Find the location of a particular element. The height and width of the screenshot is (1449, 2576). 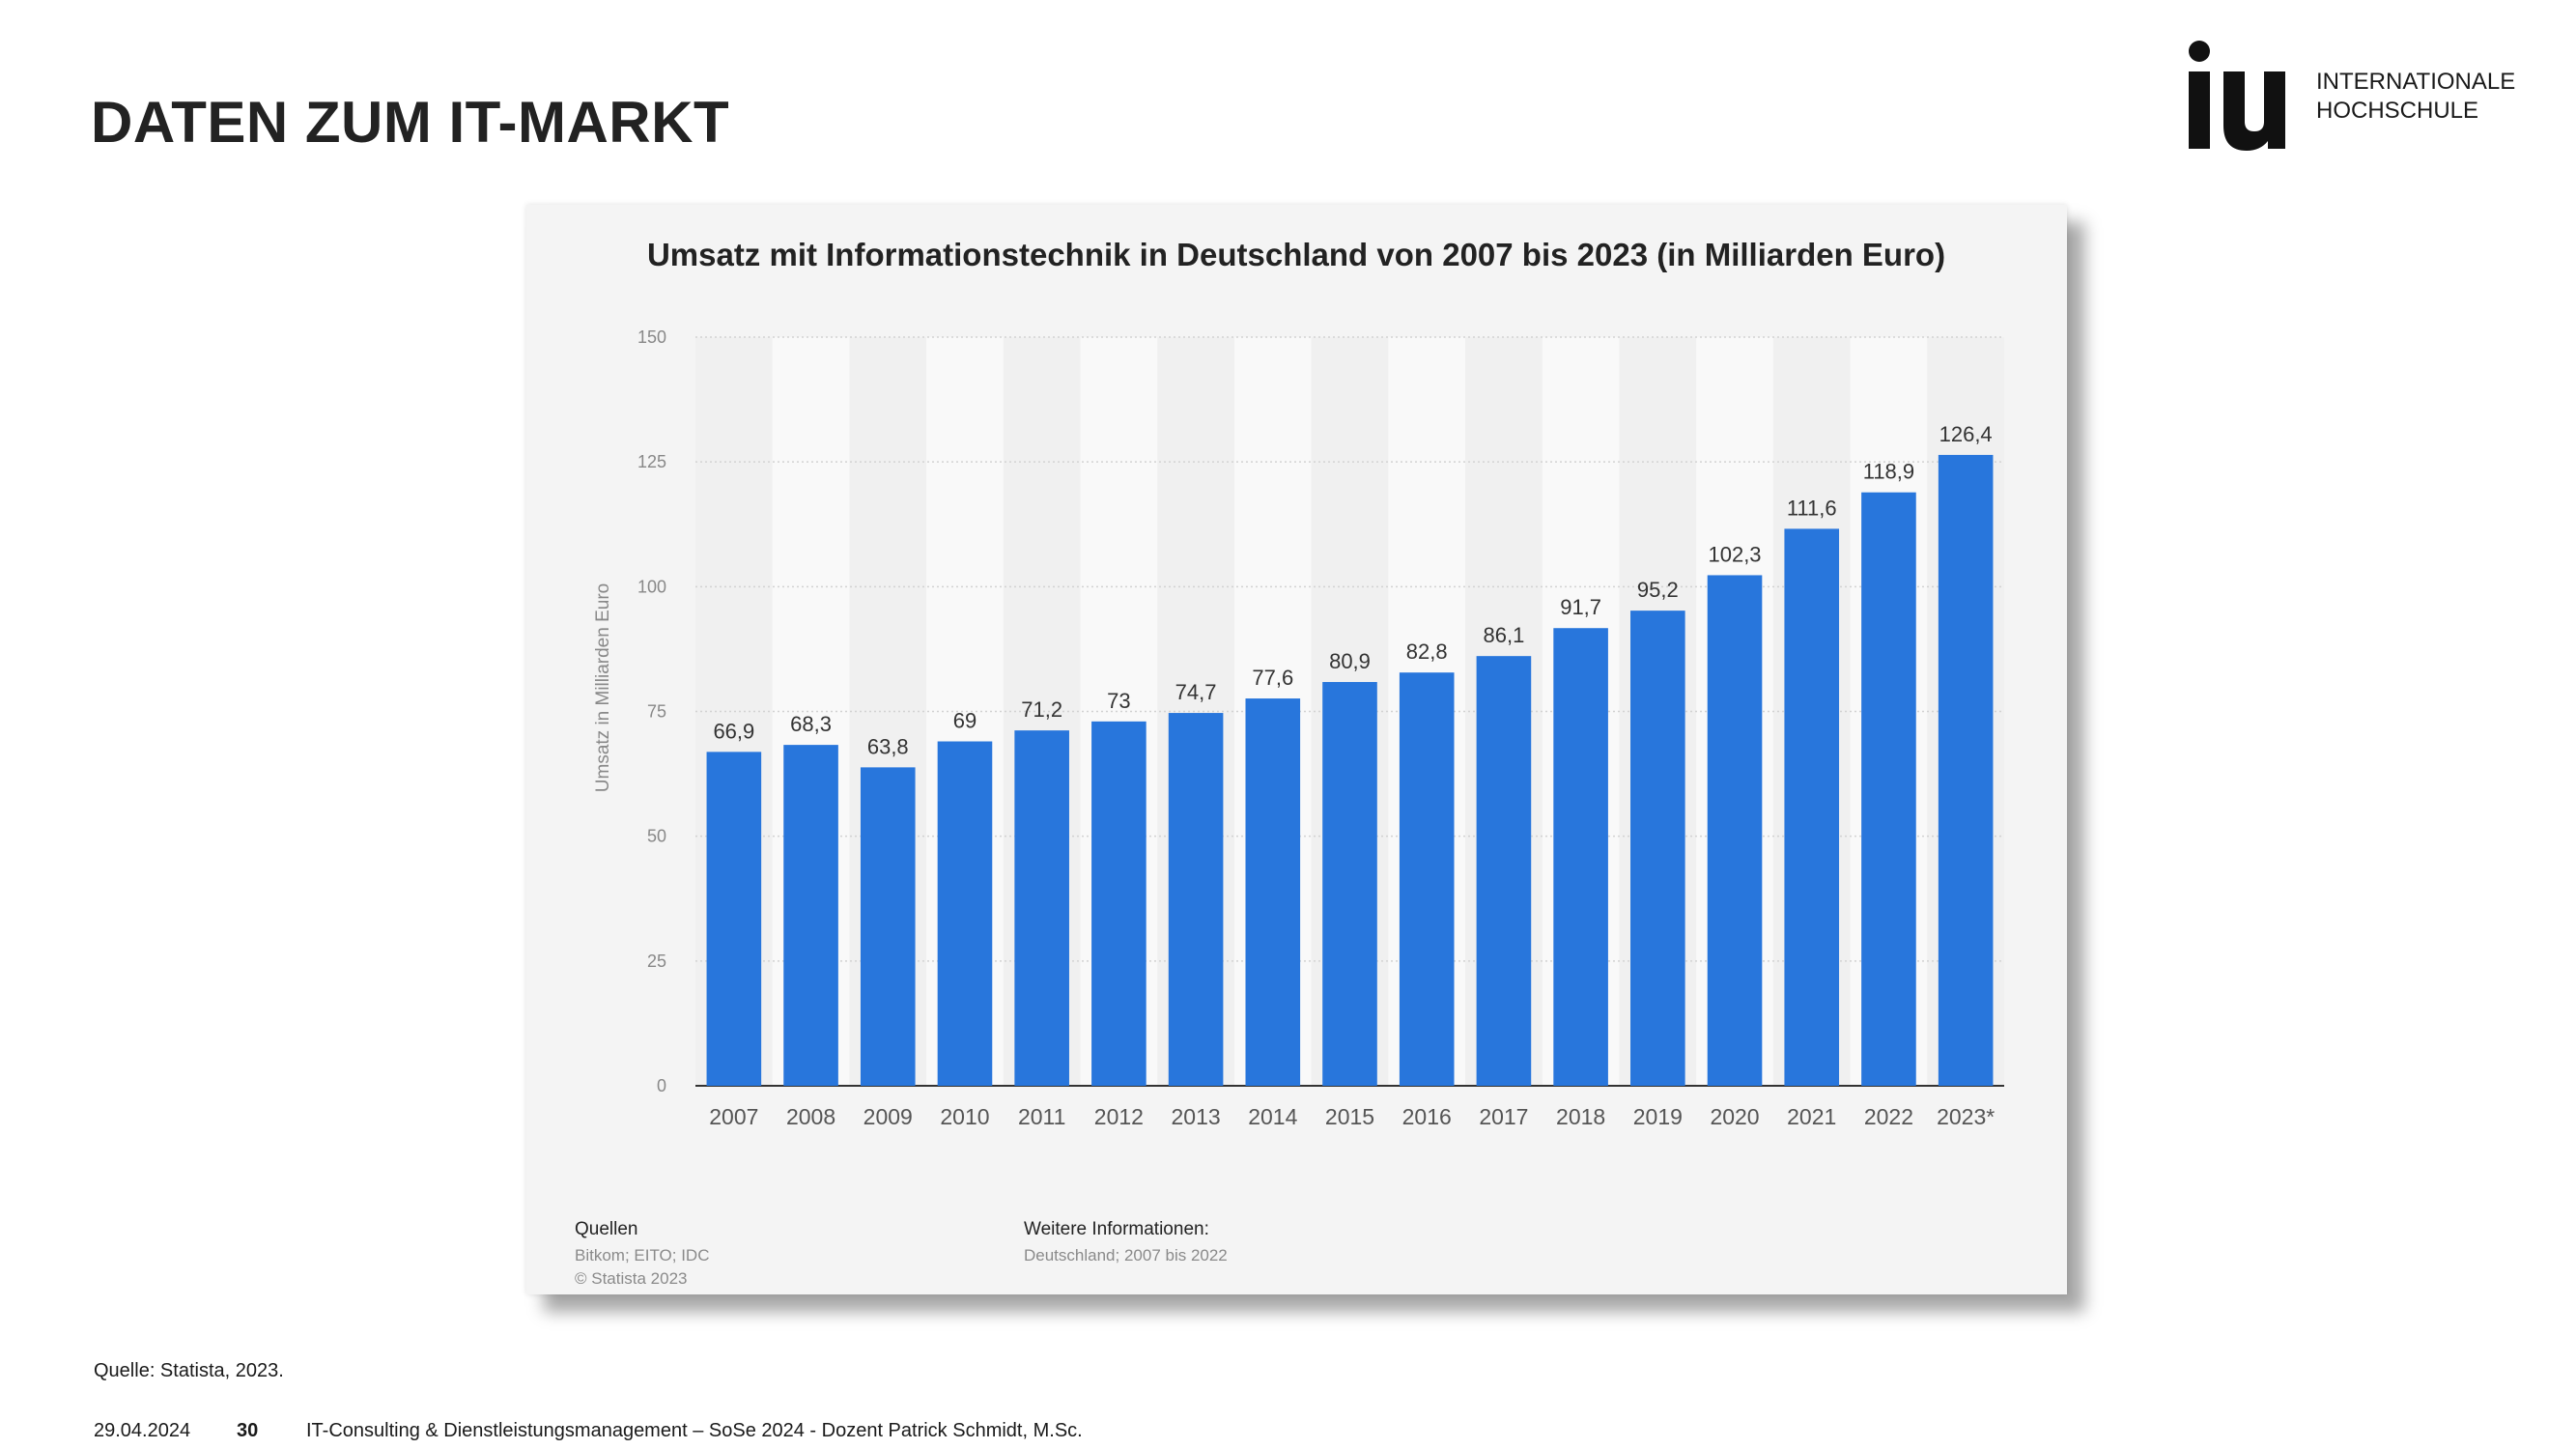

data-label: 63,8 is located at coordinates (888, 746).